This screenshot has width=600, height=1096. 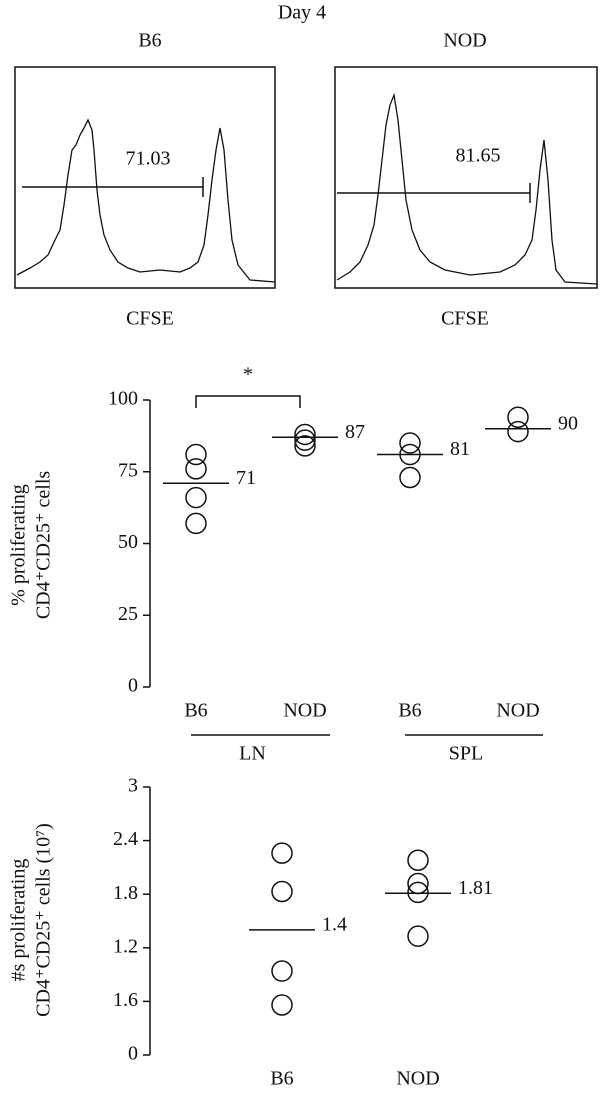 I want to click on mean-label: 81, so click(x=460, y=449).